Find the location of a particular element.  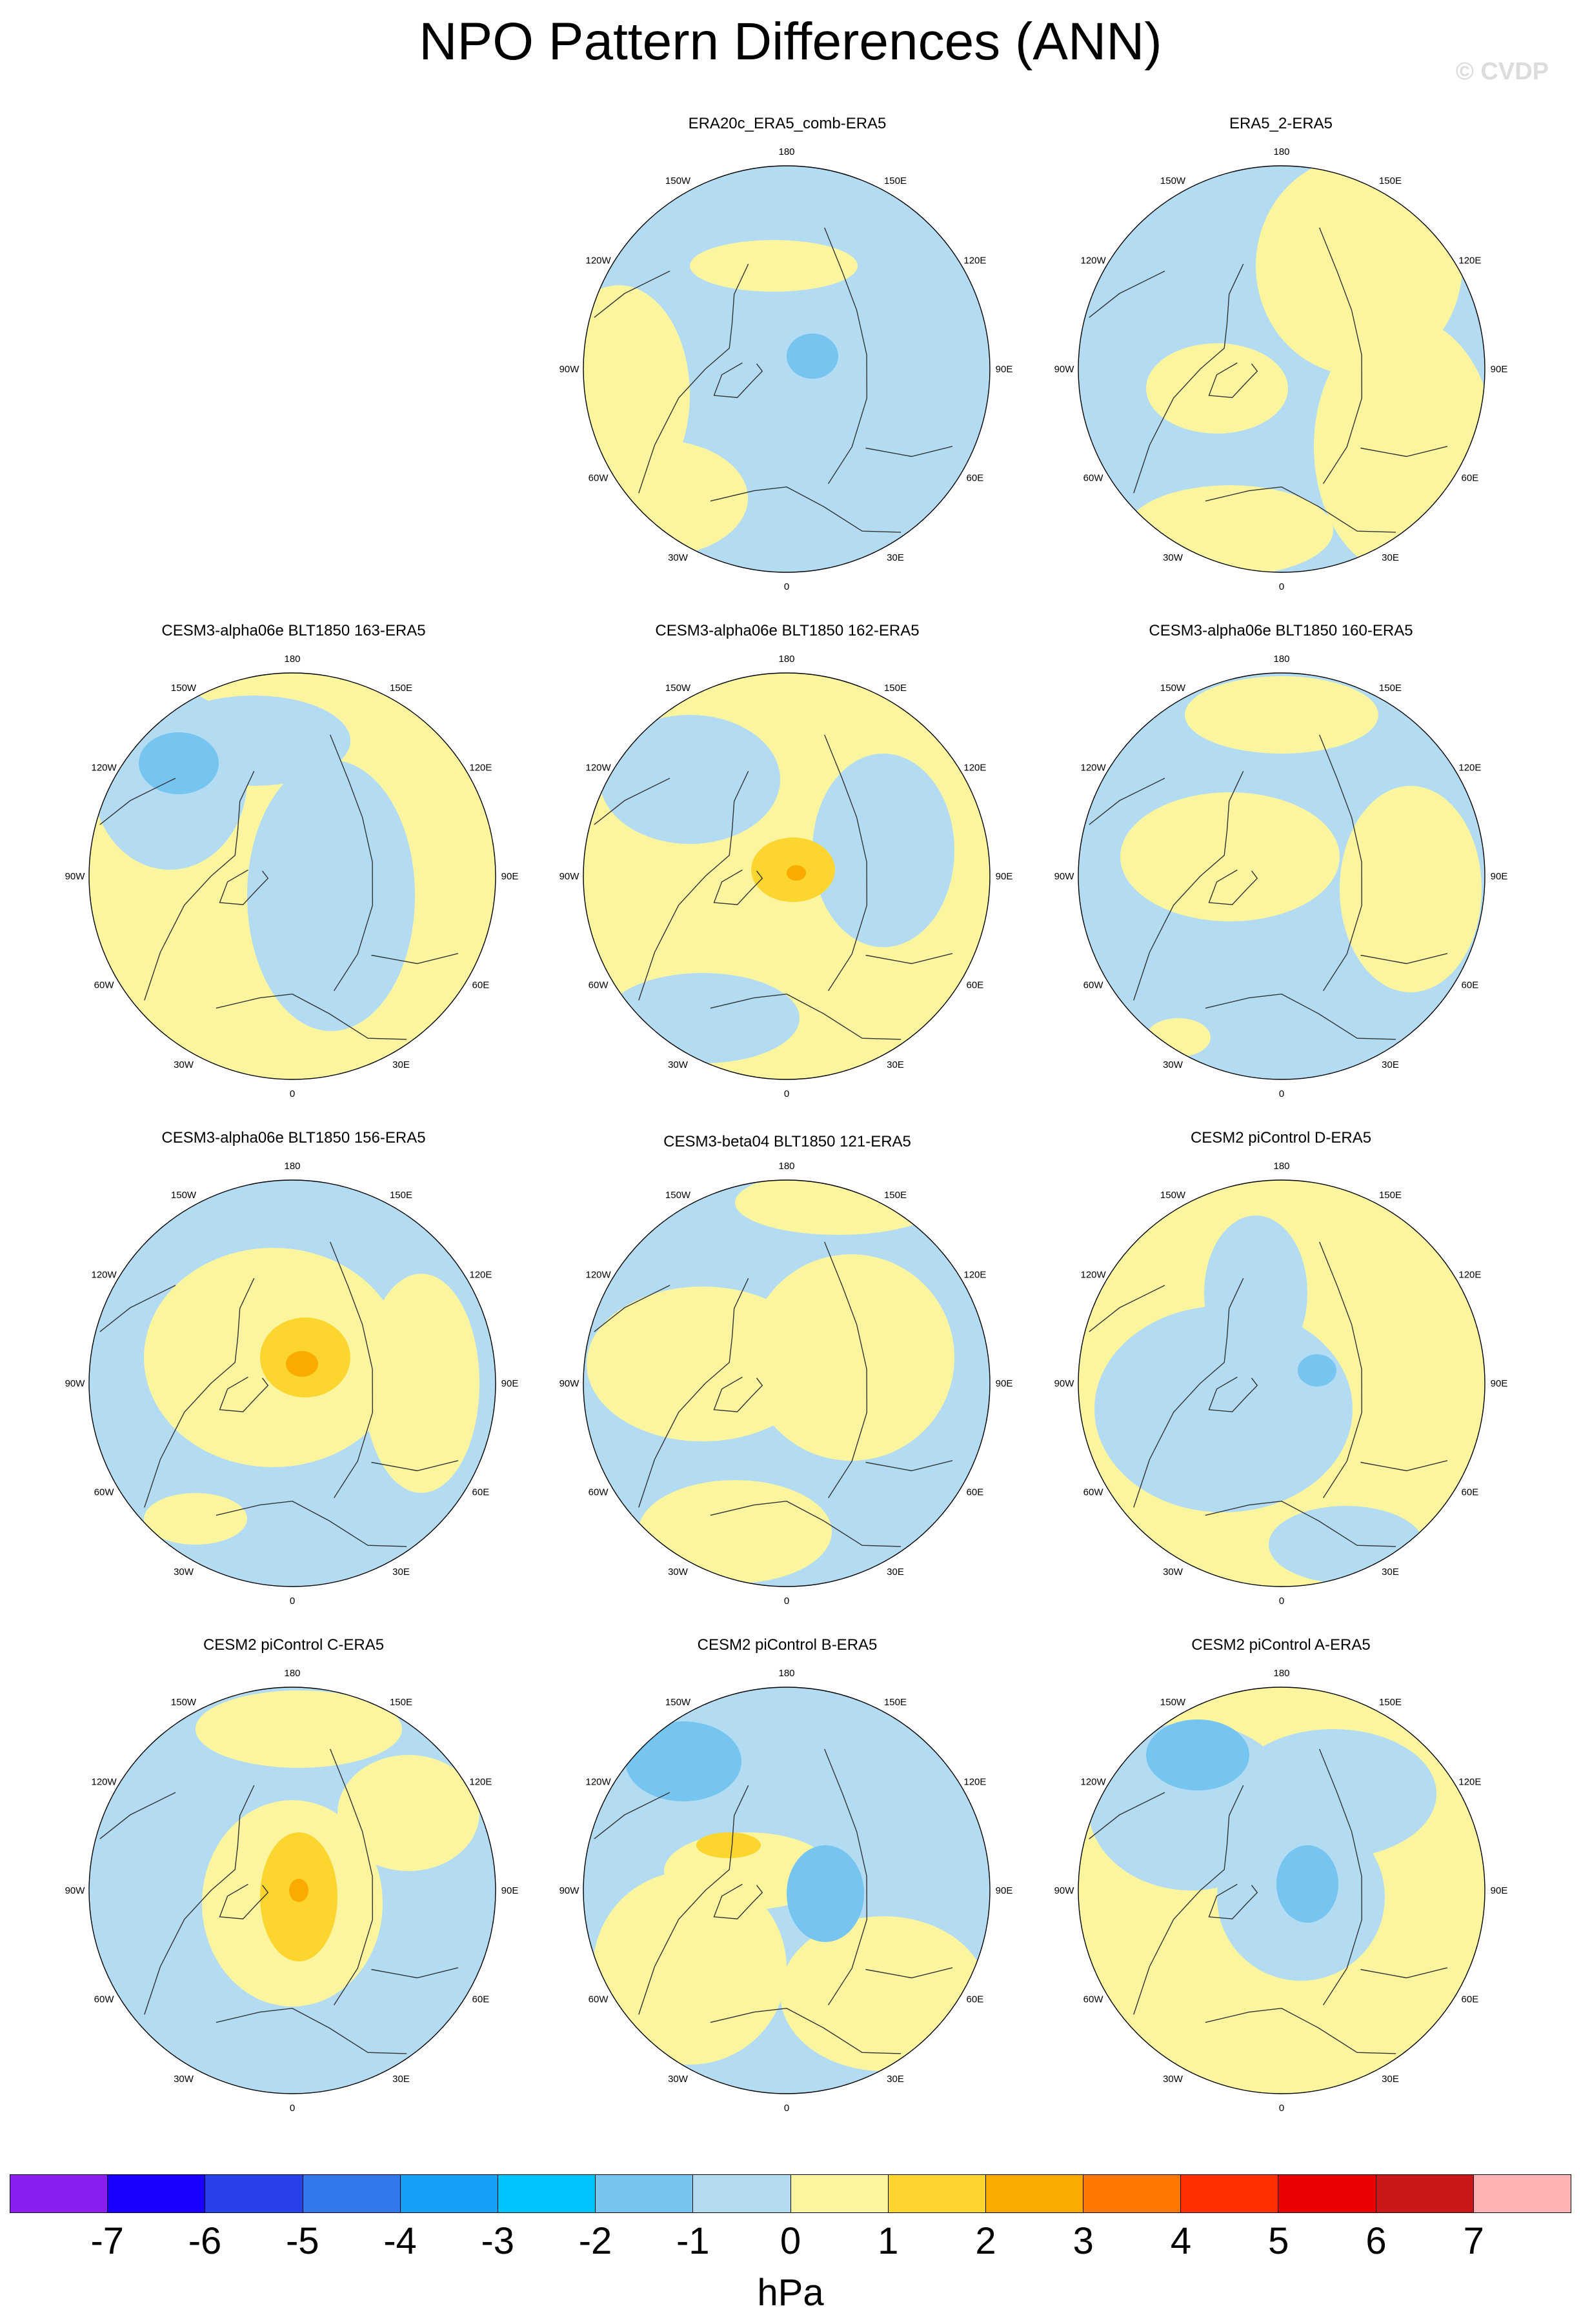

panel-title-3: CESM3-alpha06e BLT1850 163-ERA5 is located at coordinates (293, 630).